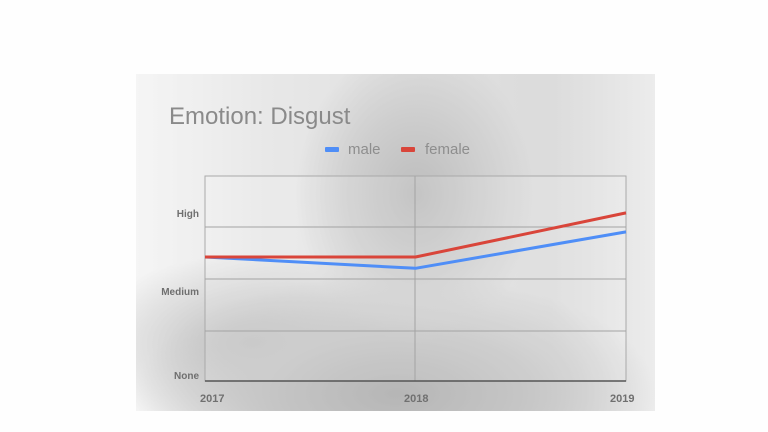  What do you see at coordinates (212, 399) in the screenshot?
I see `x-tick-2017: 2017` at bounding box center [212, 399].